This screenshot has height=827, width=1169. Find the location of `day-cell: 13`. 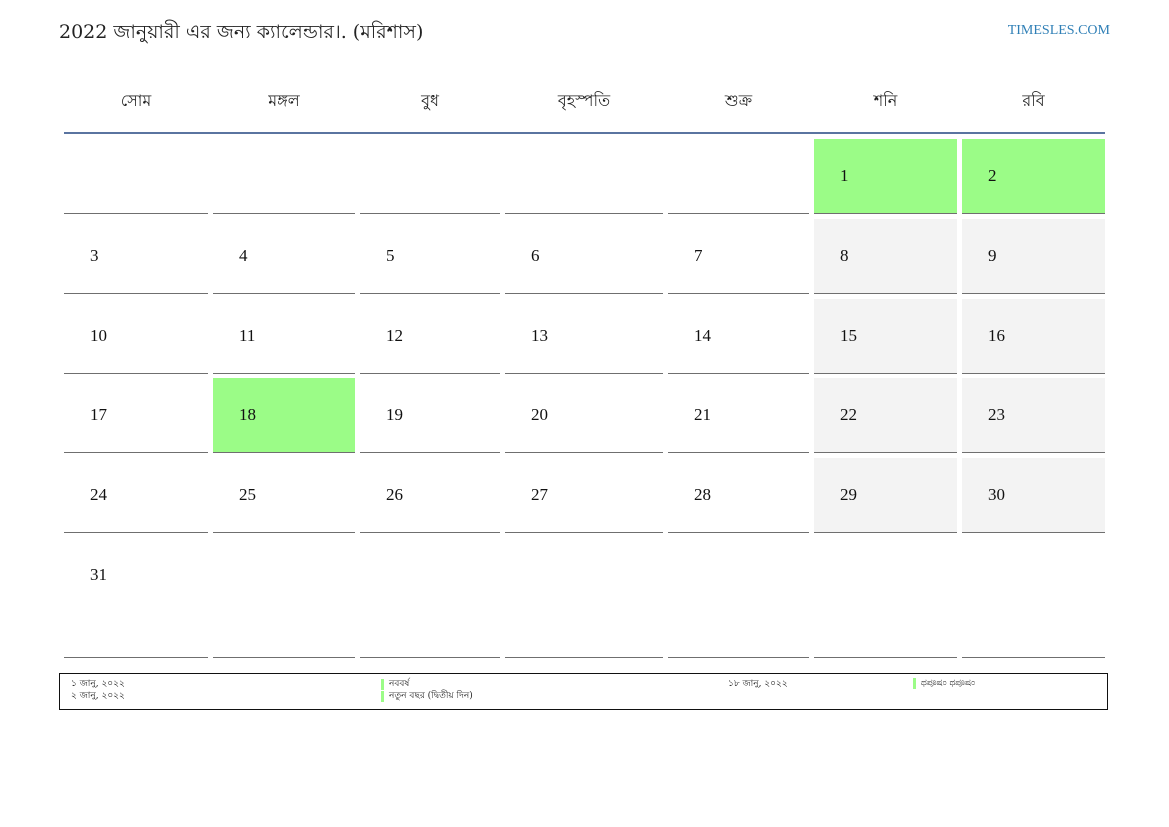

day-cell: 13 is located at coordinates (584, 336).